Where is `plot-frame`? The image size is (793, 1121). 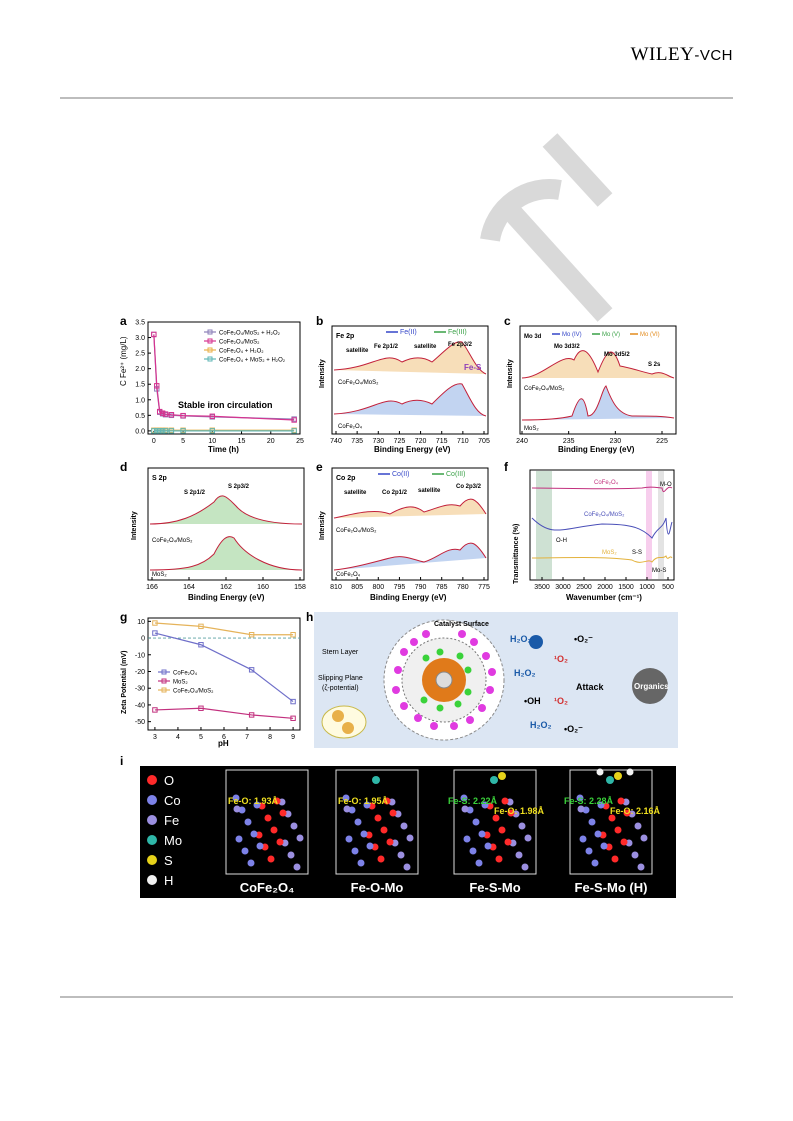
plot-frame is located at coordinates (224, 378).